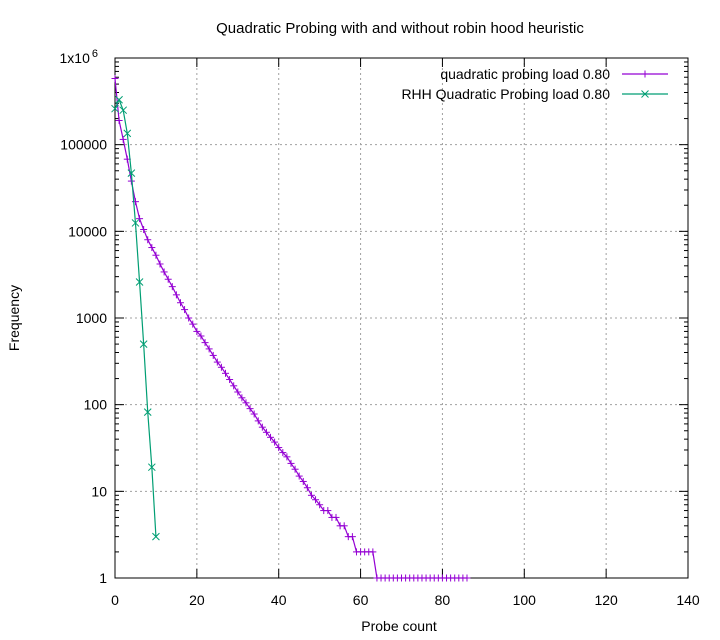  Describe the element at coordinates (99, 491) in the screenshot. I see `y-tick-label: 10` at that location.